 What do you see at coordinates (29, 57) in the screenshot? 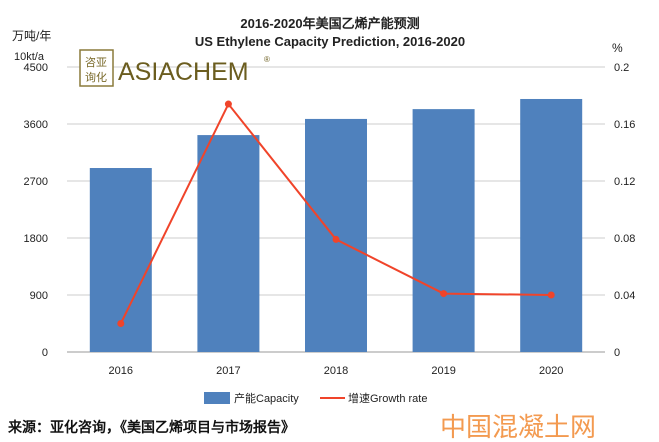
I see `y-axis-label-en: 10kt/a` at bounding box center [29, 57].